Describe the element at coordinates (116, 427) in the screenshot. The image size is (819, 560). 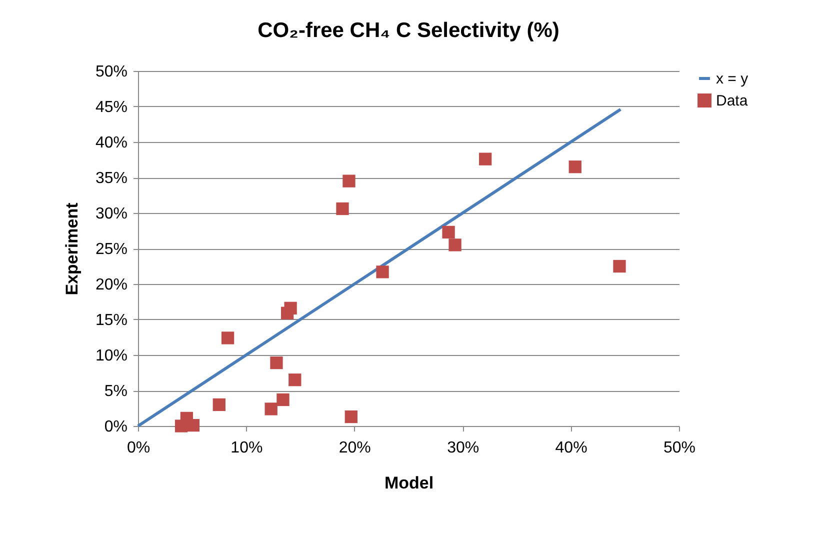
I see `y-tick-label: 0%` at that location.